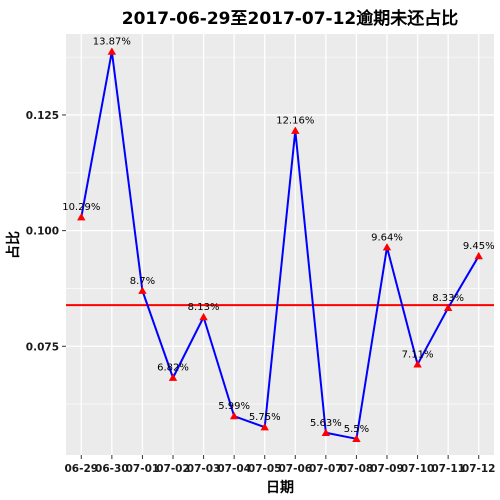  What do you see at coordinates (418, 354) in the screenshot?
I see `data-label: 7.11%` at bounding box center [418, 354].